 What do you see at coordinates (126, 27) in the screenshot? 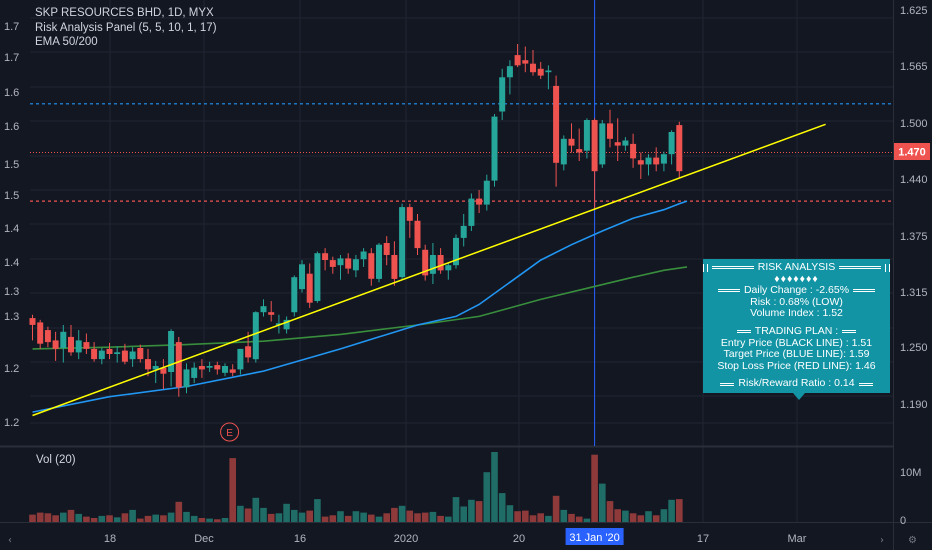
I see `risk-panel-indicator: Risk Analysis Panel (5, 5, 10, 1, 17)` at bounding box center [126, 27].